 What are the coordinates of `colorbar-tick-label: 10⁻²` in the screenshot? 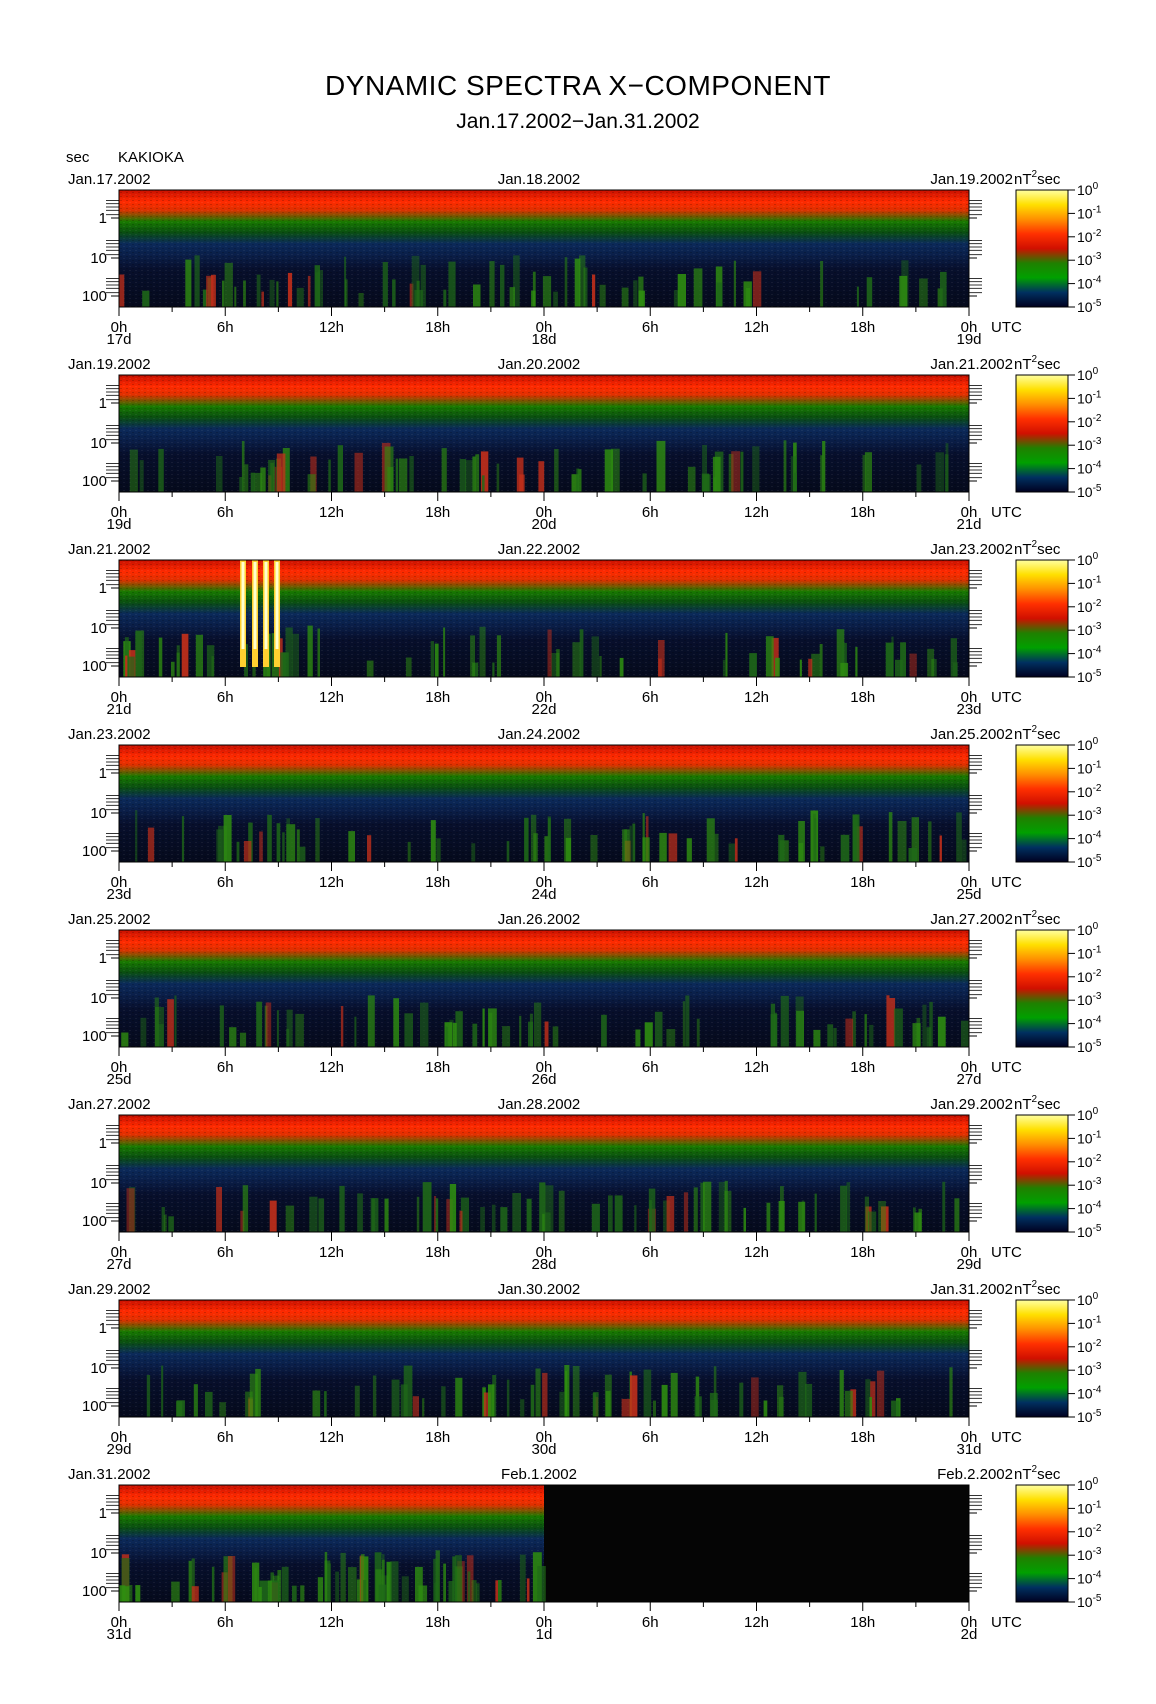 It's located at (1089, 1531).